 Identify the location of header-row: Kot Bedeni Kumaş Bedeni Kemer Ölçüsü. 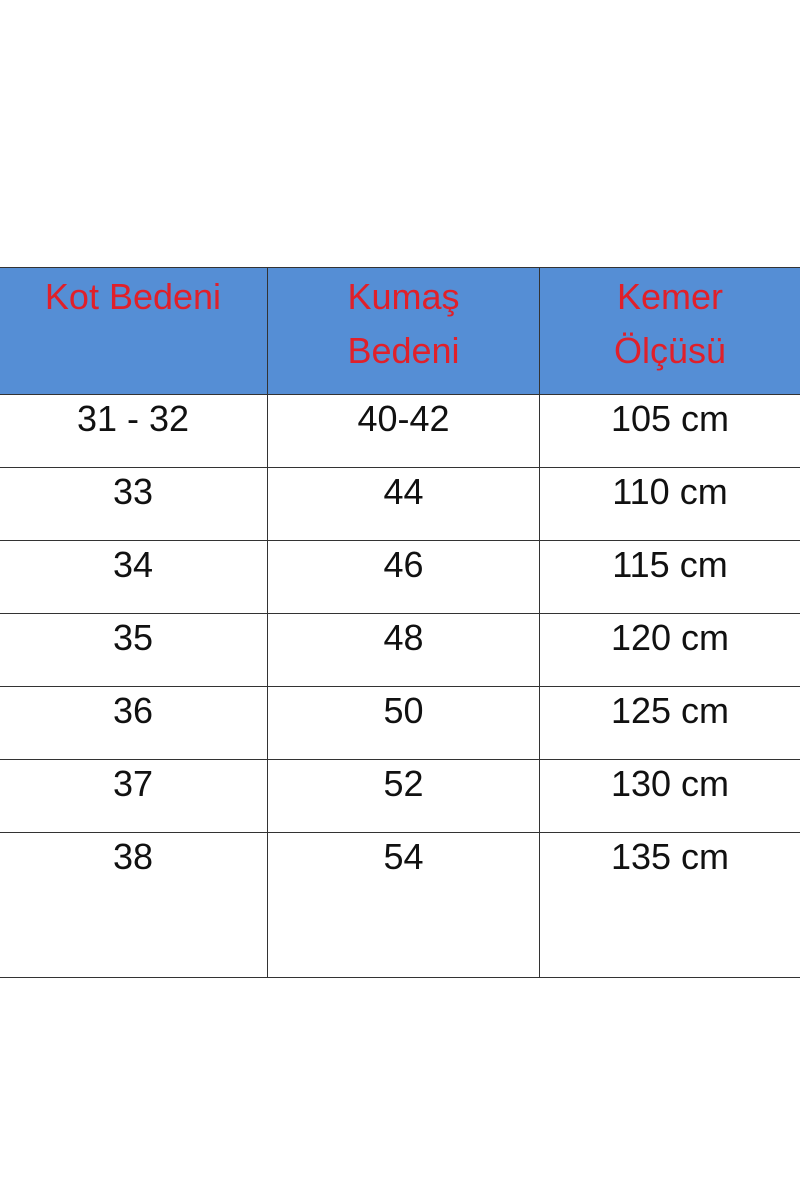
(400, 331).